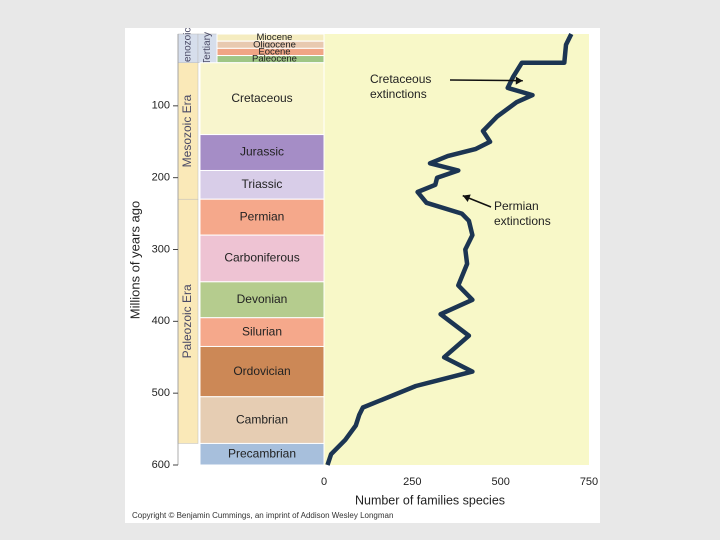 The image size is (720, 540). I want to click on era-label: Mesozoic Era, so click(187, 130).